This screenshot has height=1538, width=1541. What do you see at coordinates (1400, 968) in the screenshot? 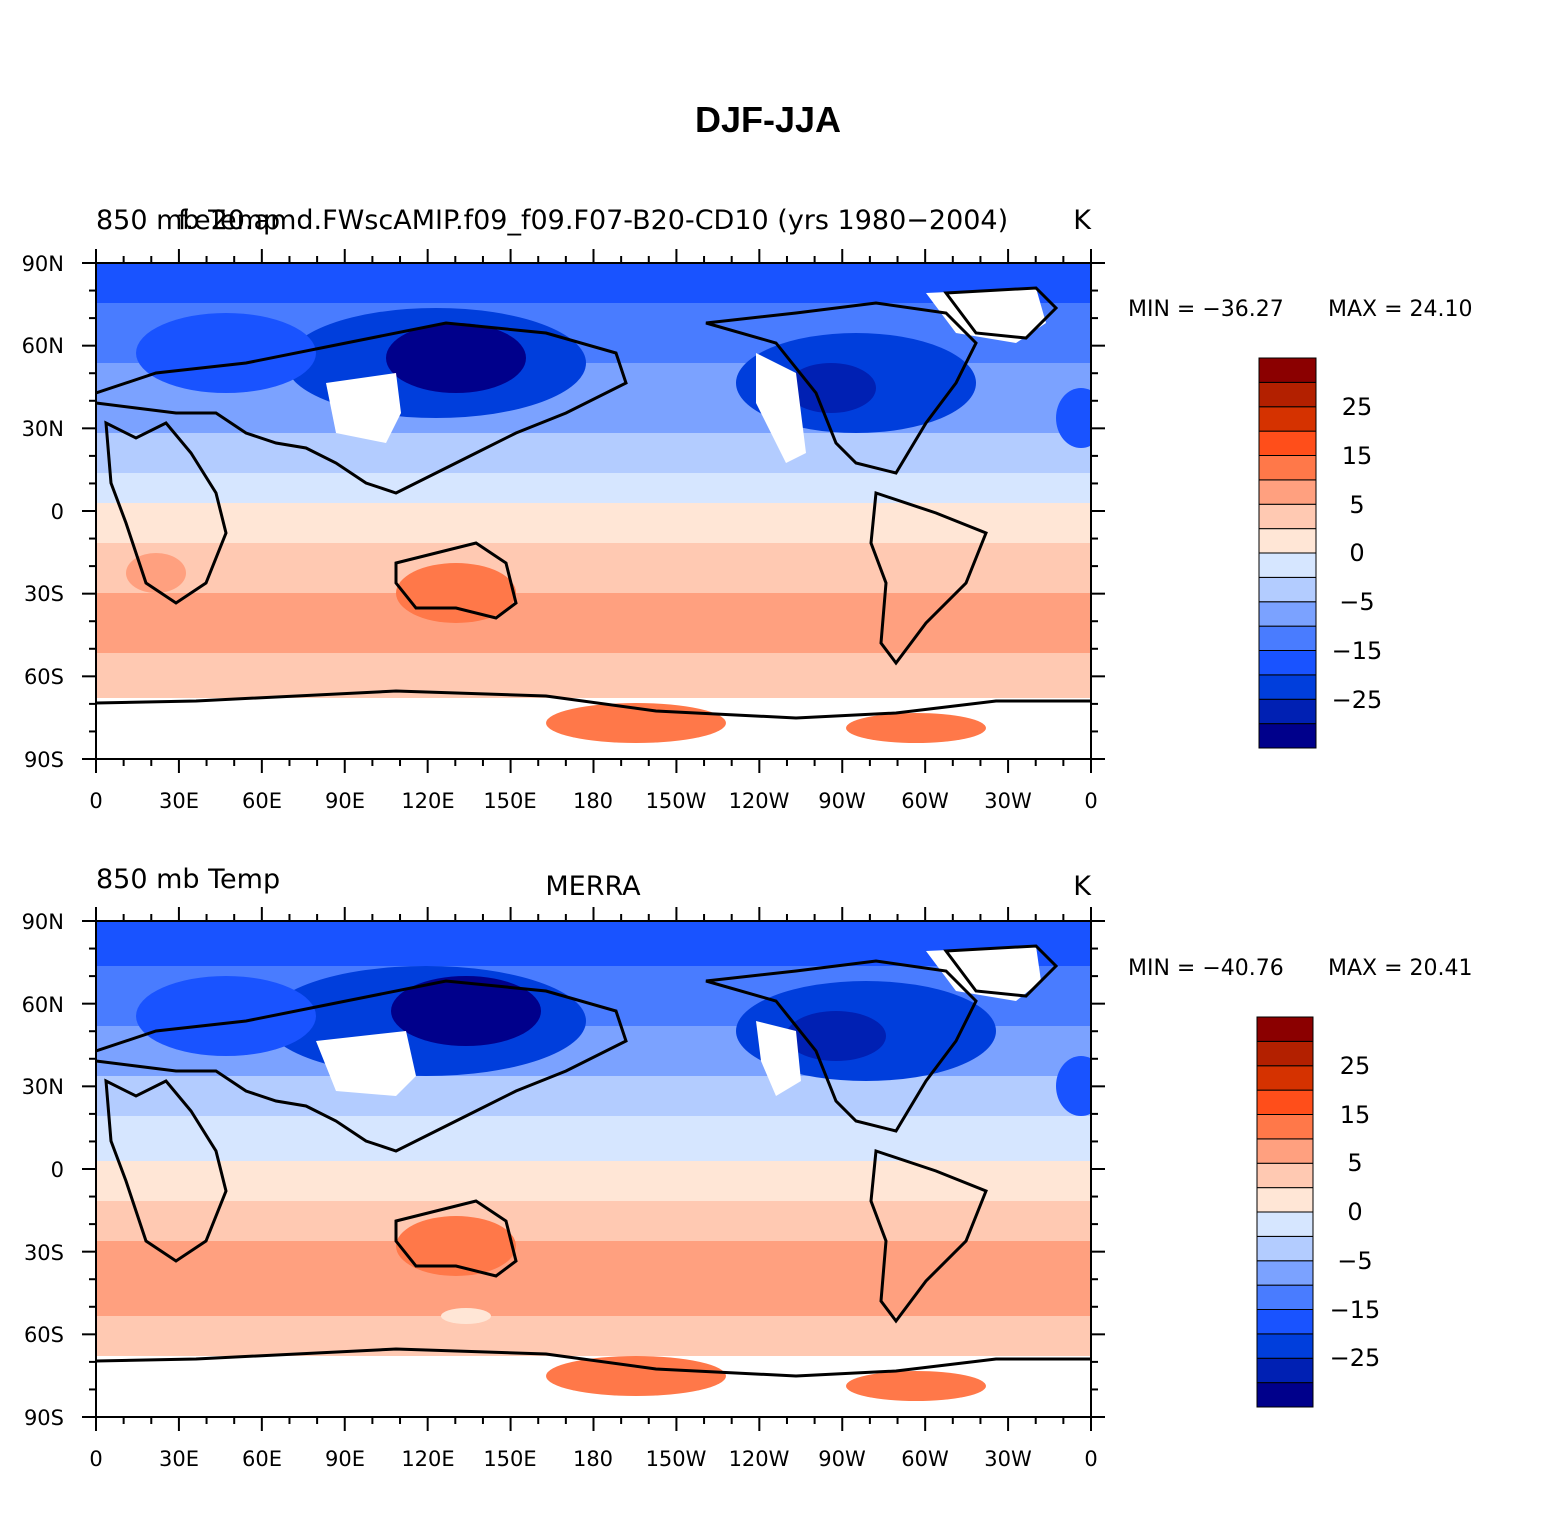
I see `max-value: MAX = 20.41` at bounding box center [1400, 968].